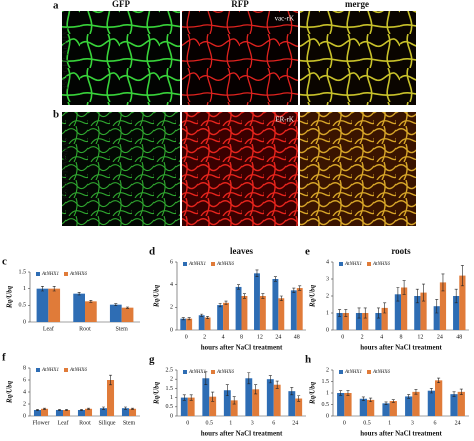 Image resolution: width=474 pixels, height=441 pixels. What do you see at coordinates (170, 370) in the screenshot?
I see `y-tick-label: 2.5` at bounding box center [170, 370].